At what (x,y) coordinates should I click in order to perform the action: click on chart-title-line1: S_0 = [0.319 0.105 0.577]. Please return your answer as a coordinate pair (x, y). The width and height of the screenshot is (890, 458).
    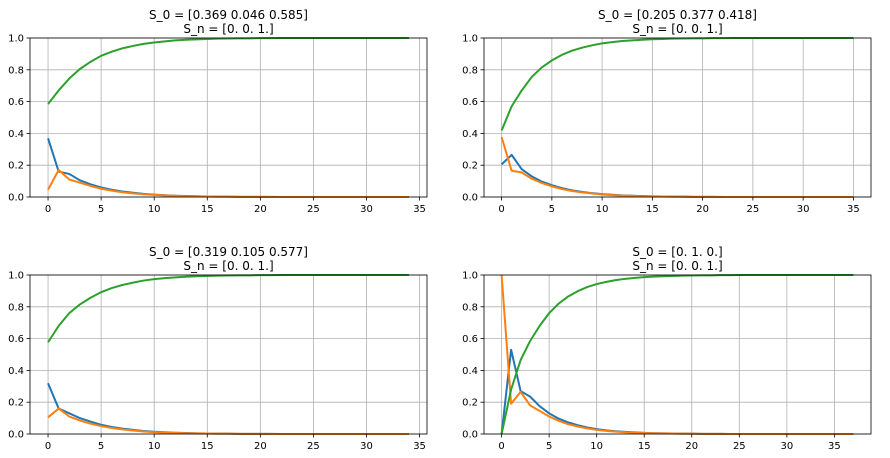
    Looking at the image, I should click on (228, 252).